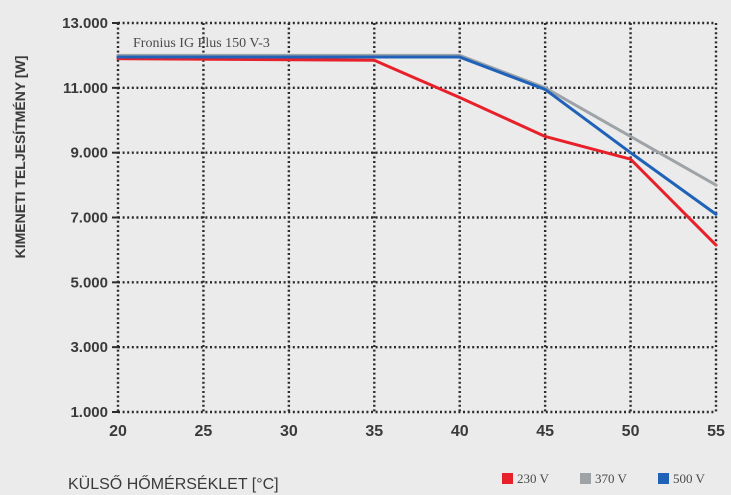 This screenshot has height=495, width=731. Describe the element at coordinates (89, 347) in the screenshot. I see `y-tick-label: 3.000` at that location.